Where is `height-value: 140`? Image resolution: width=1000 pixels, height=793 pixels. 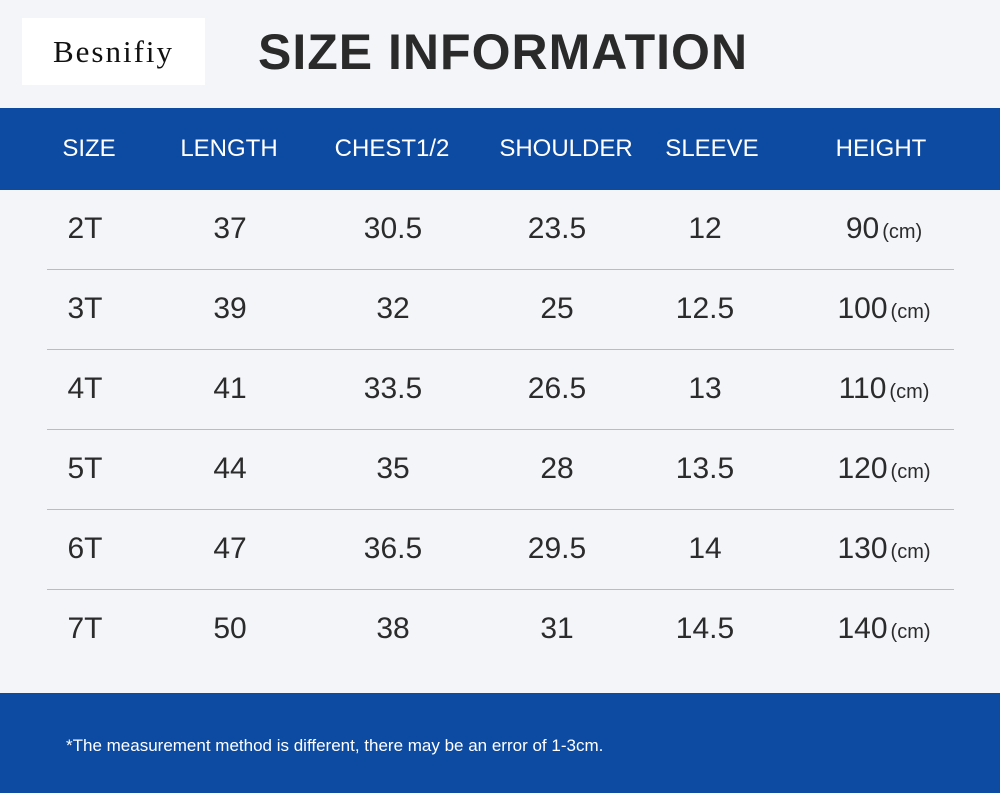
height-value: 140 is located at coordinates (862, 628).